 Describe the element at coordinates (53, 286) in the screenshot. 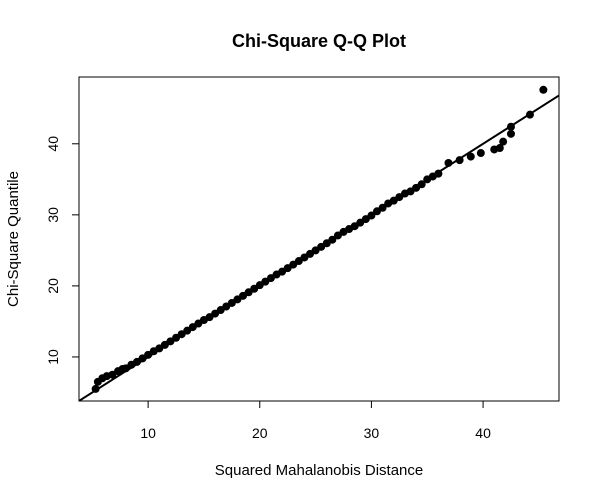

I see `y-tick-label: 20` at that location.